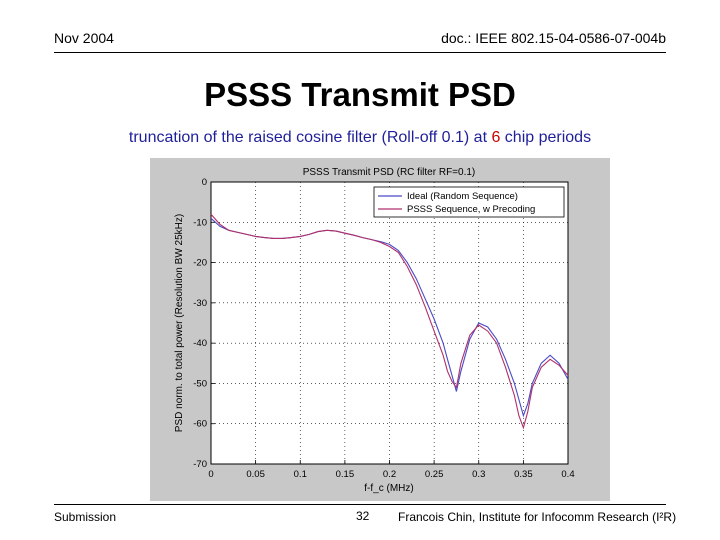 This screenshot has height=540, width=720. What do you see at coordinates (300, 474) in the screenshot?
I see `x-tick-label: 0.1` at bounding box center [300, 474].